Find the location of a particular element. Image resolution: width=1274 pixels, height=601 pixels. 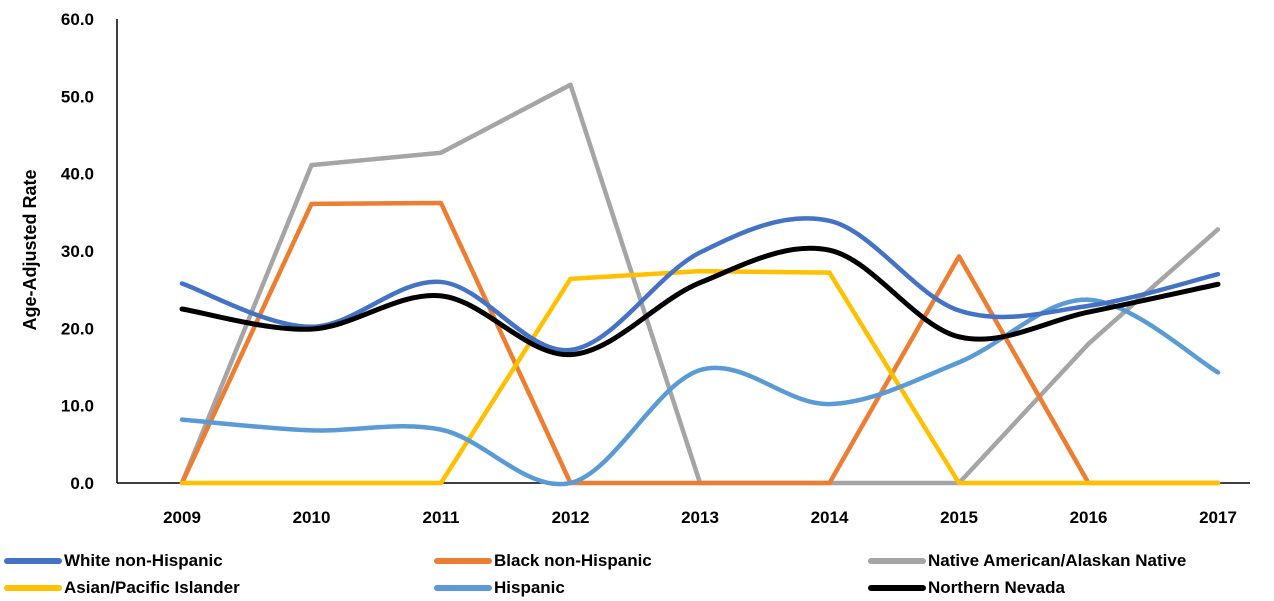

y-axis-ticks: 0.0 10.0 20.0 30.0 40.0 50.0 60.0 is located at coordinates (77, 251).